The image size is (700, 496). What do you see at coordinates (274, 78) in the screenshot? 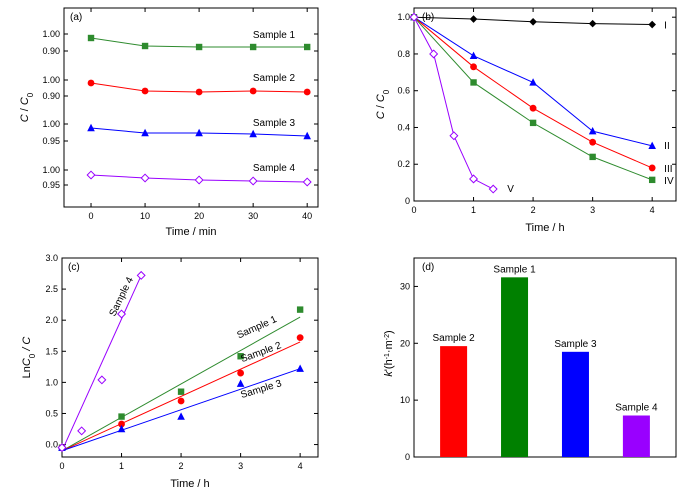
I see `series-label: Sample 2` at bounding box center [274, 78].